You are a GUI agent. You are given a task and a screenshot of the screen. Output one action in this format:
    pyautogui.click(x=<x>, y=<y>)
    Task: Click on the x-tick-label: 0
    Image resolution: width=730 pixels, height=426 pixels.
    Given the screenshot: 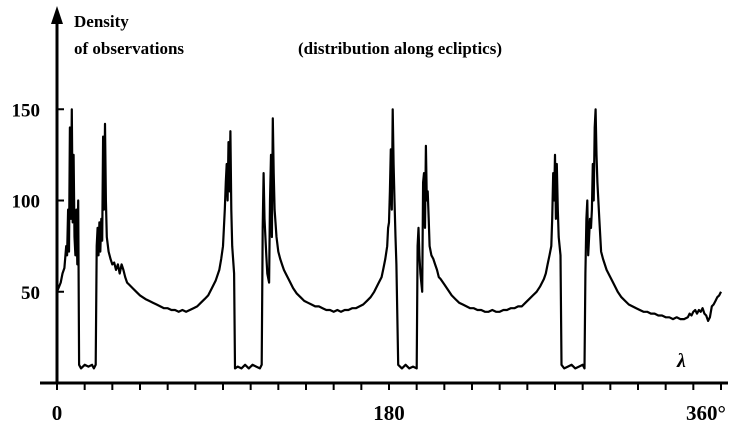 What is the action you would take?
    pyautogui.click(x=57, y=413)
    